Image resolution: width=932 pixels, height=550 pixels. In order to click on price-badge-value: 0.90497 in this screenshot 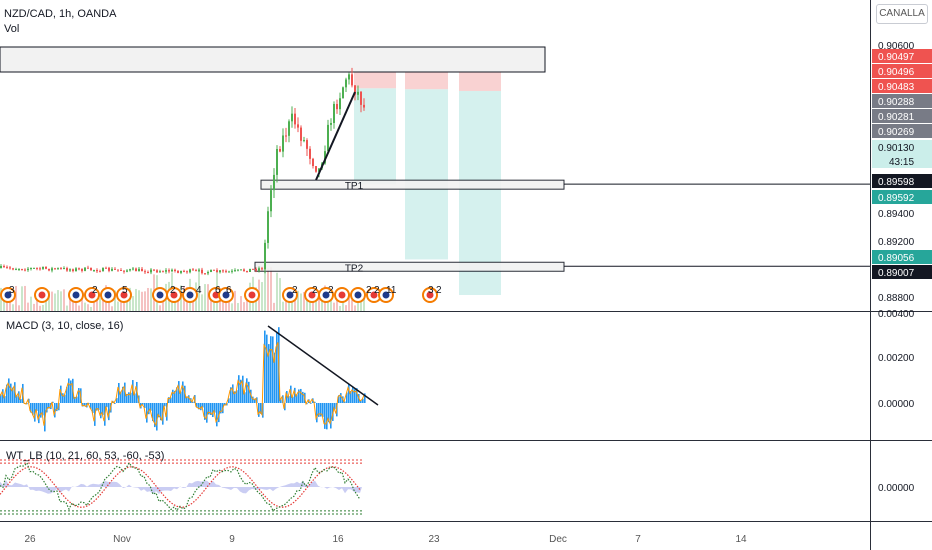, I will do `click(896, 57)`.